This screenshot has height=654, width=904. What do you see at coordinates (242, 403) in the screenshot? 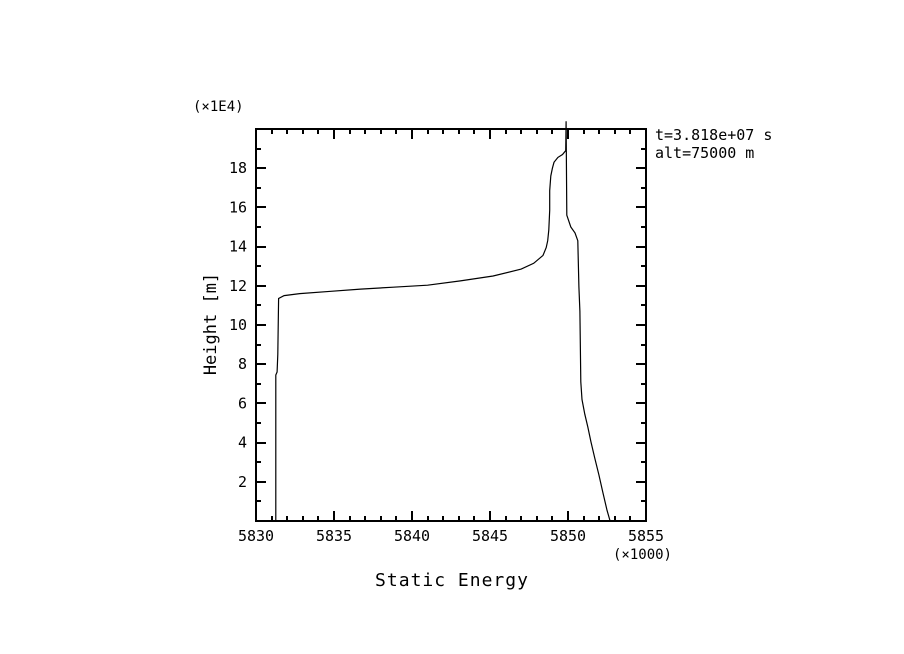
I see `y-tick-label: 6` at bounding box center [242, 403].